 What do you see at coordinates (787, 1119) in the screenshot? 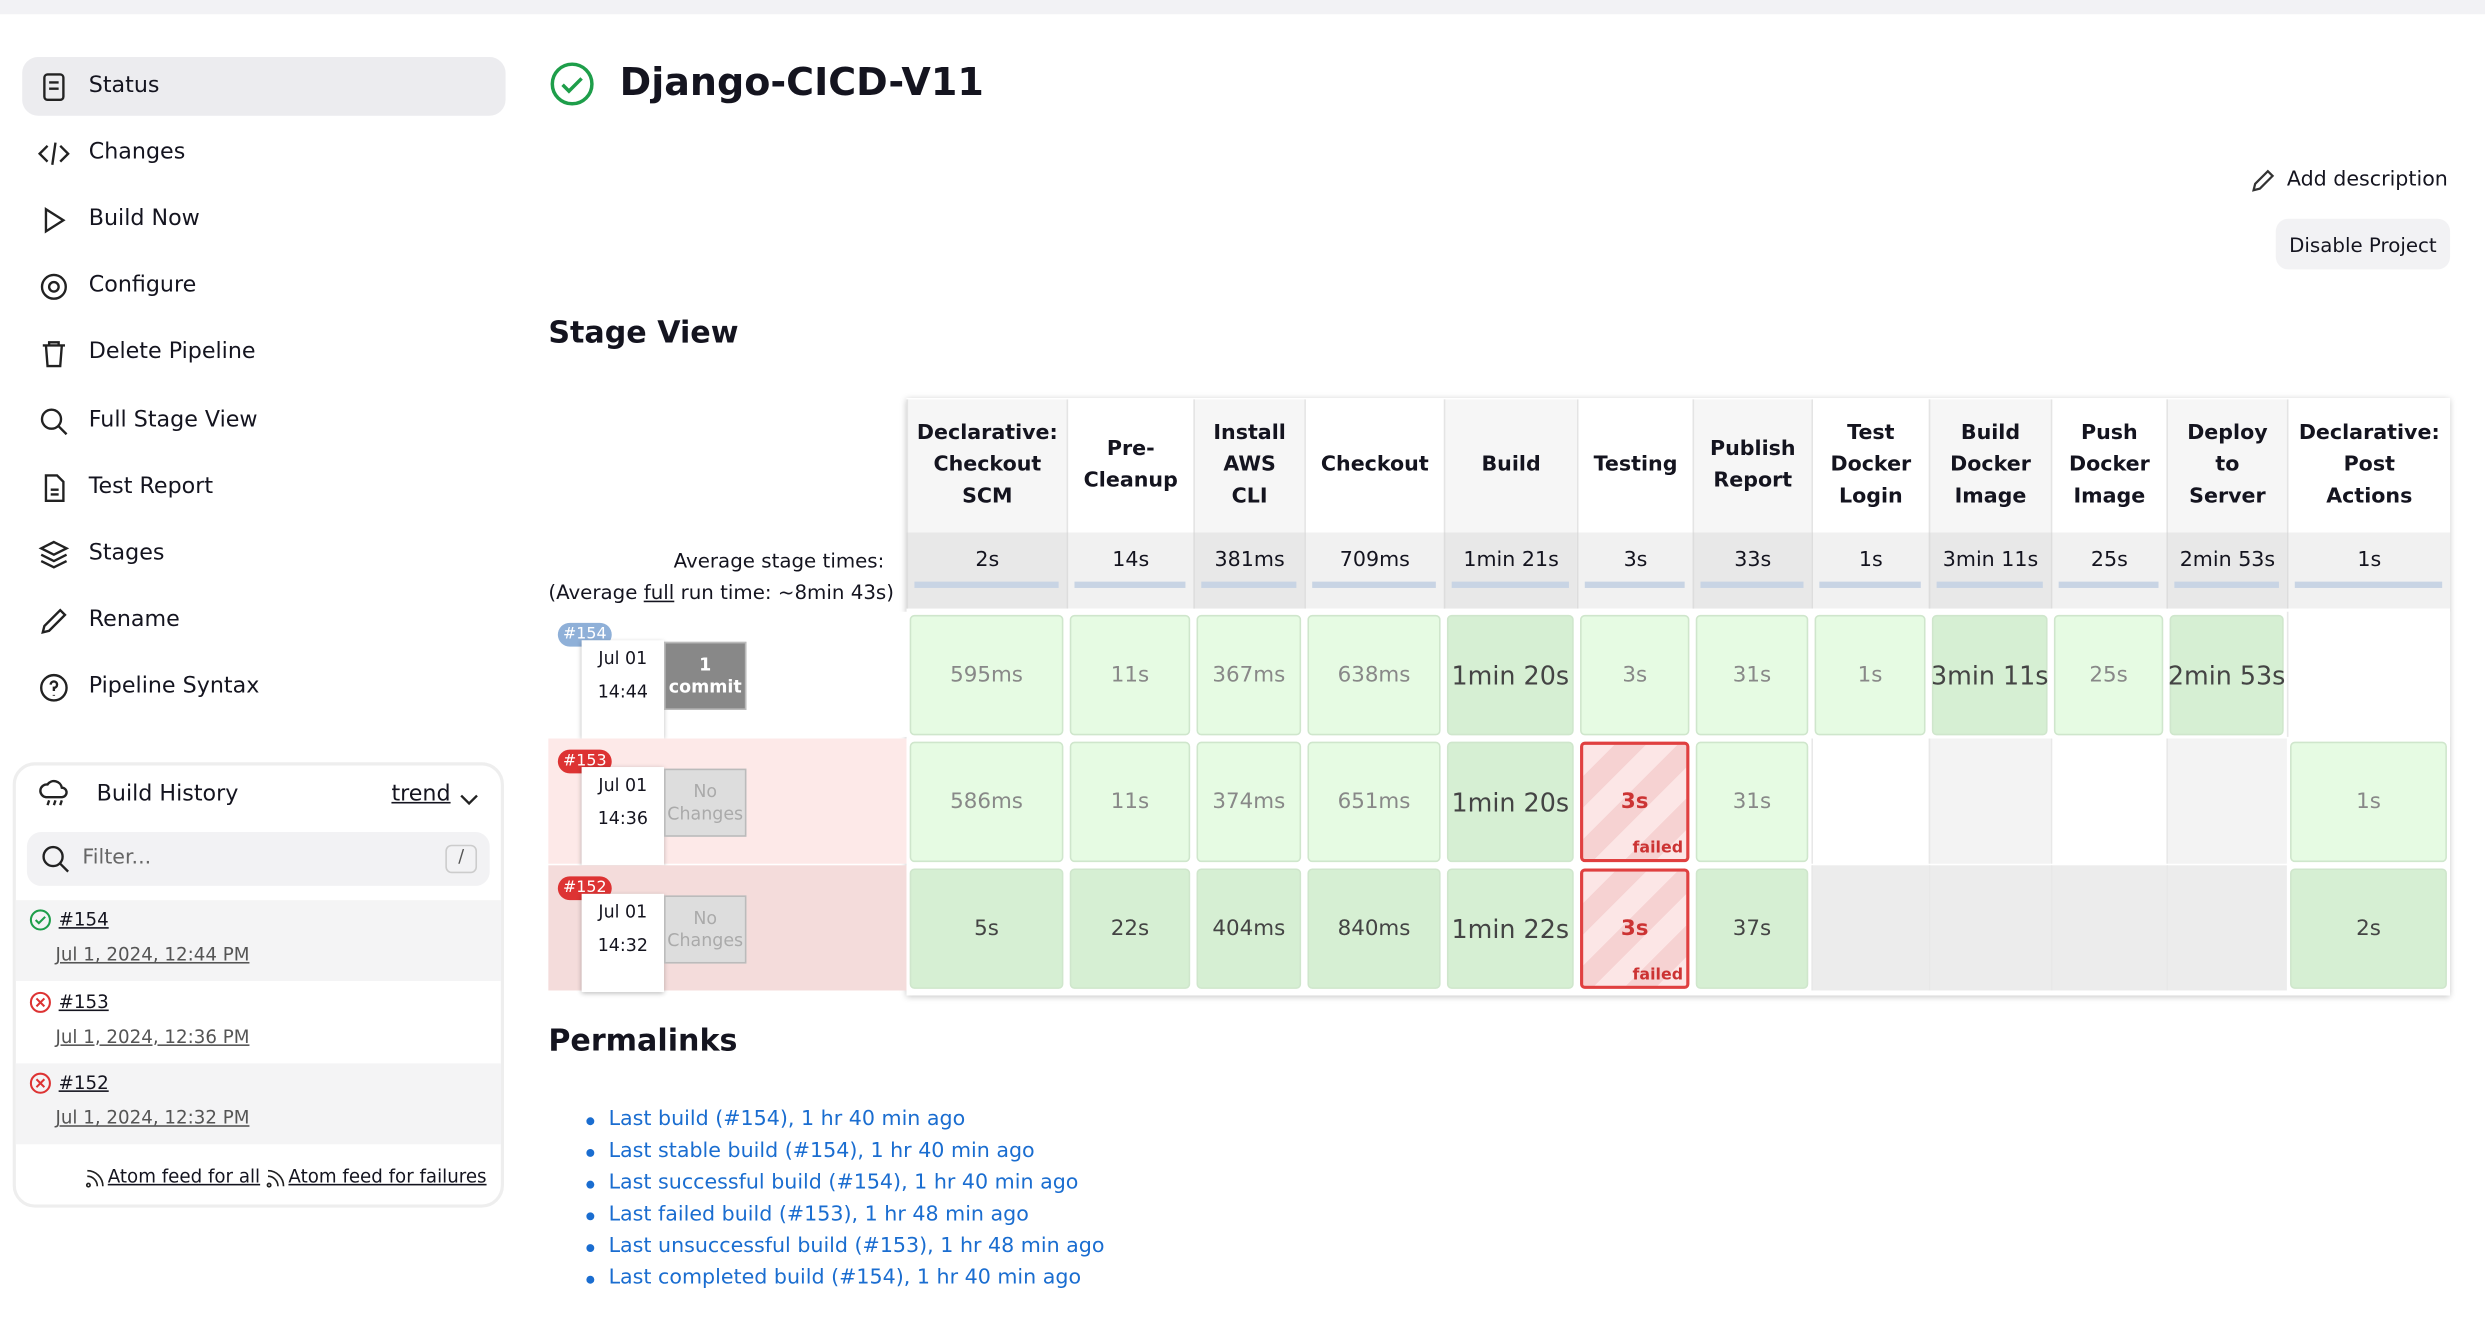
I see `permalink: Last build (#154), 1 hr 40 min ago` at bounding box center [787, 1119].